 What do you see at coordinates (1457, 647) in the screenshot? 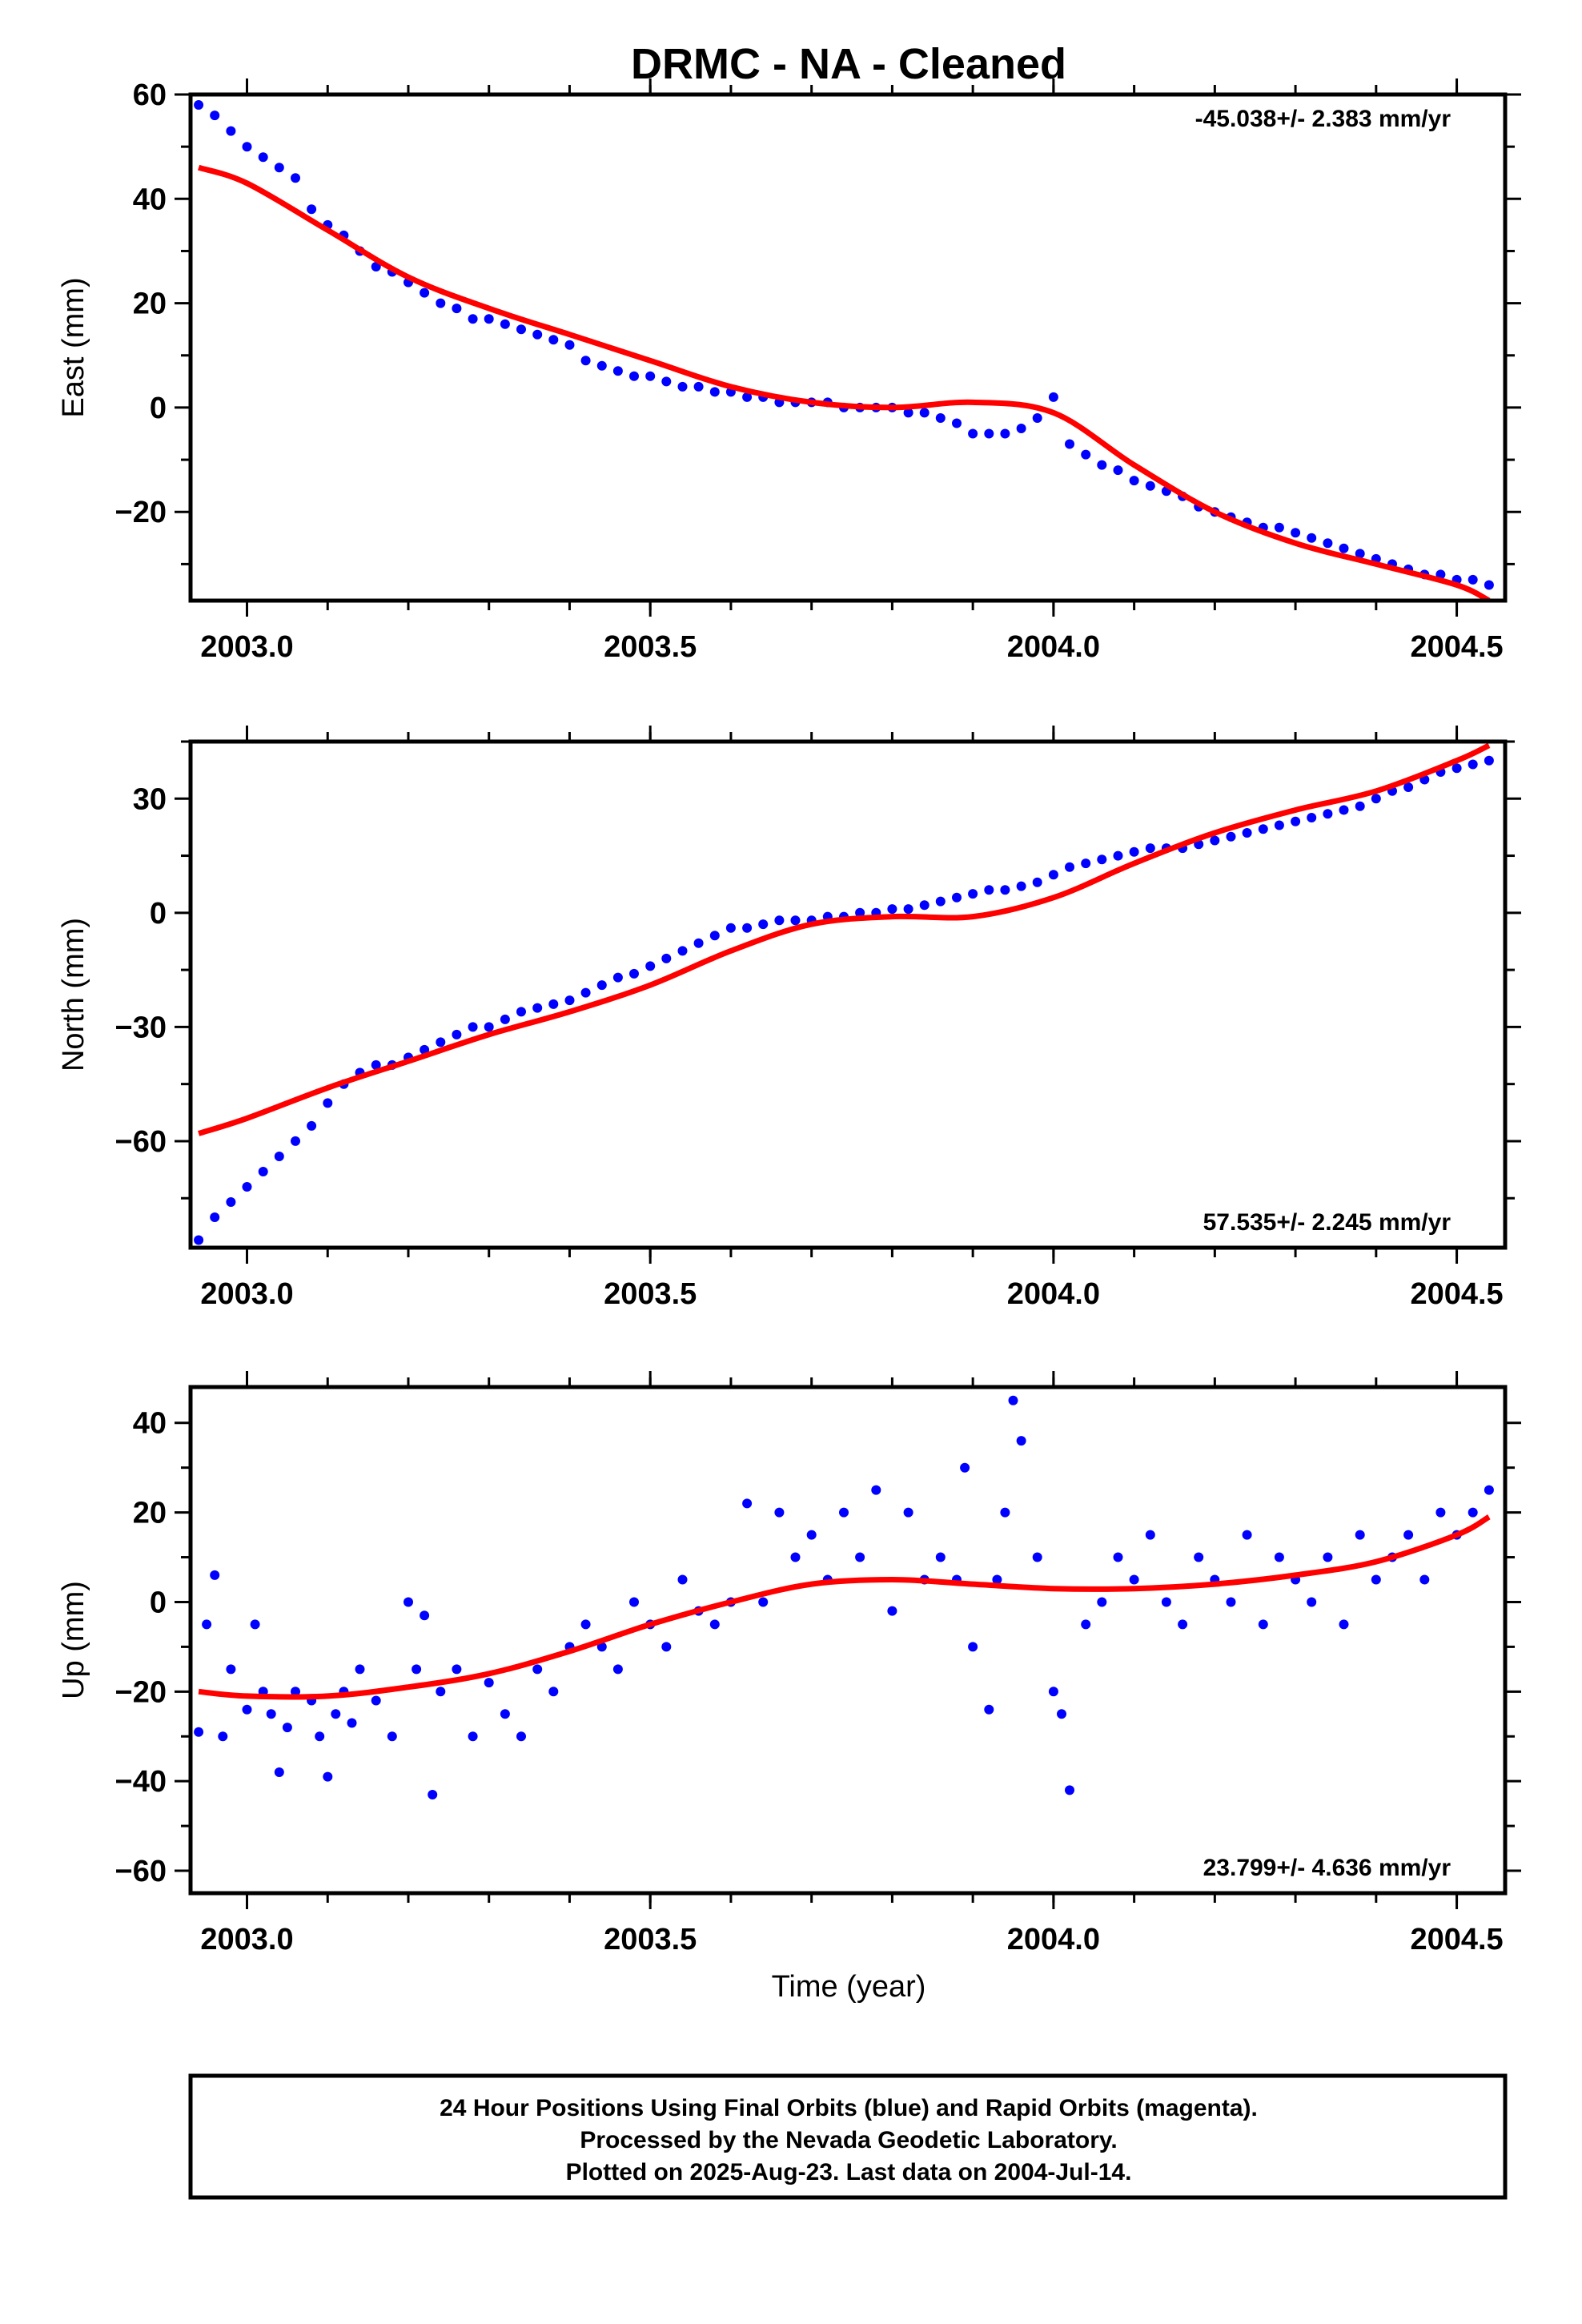
I see `x-tick-label: 2004.5` at bounding box center [1457, 647].